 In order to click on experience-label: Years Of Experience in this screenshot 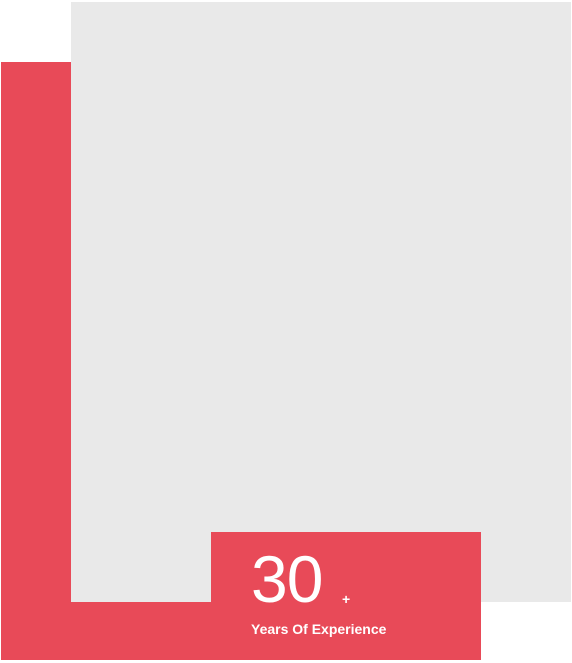, I will do `click(319, 629)`.